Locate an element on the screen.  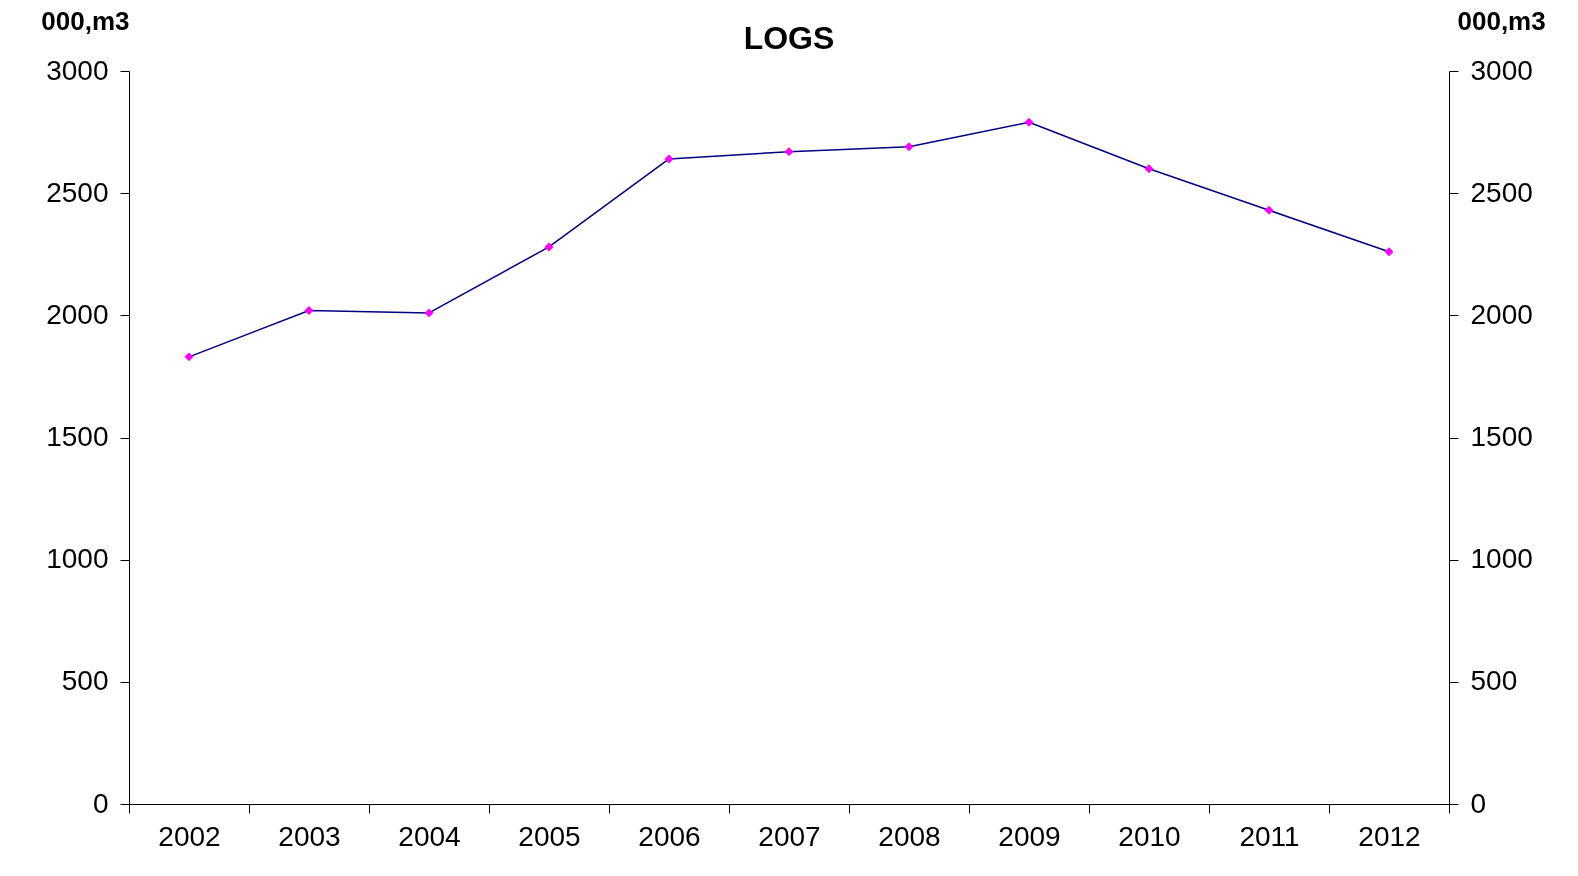
y-tick-label: 1000 is located at coordinates (77, 559).